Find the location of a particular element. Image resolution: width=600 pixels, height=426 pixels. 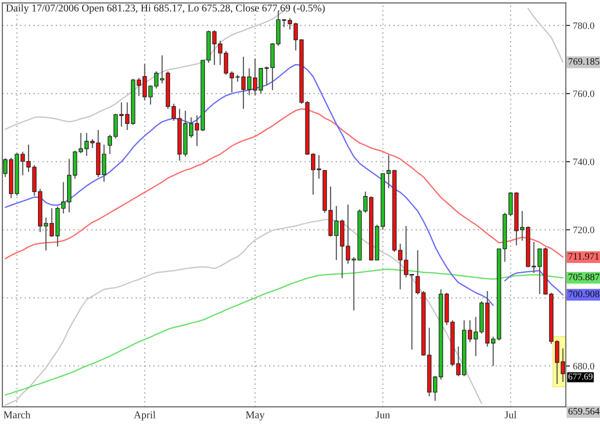

x-tick-label: April is located at coordinates (145, 415).